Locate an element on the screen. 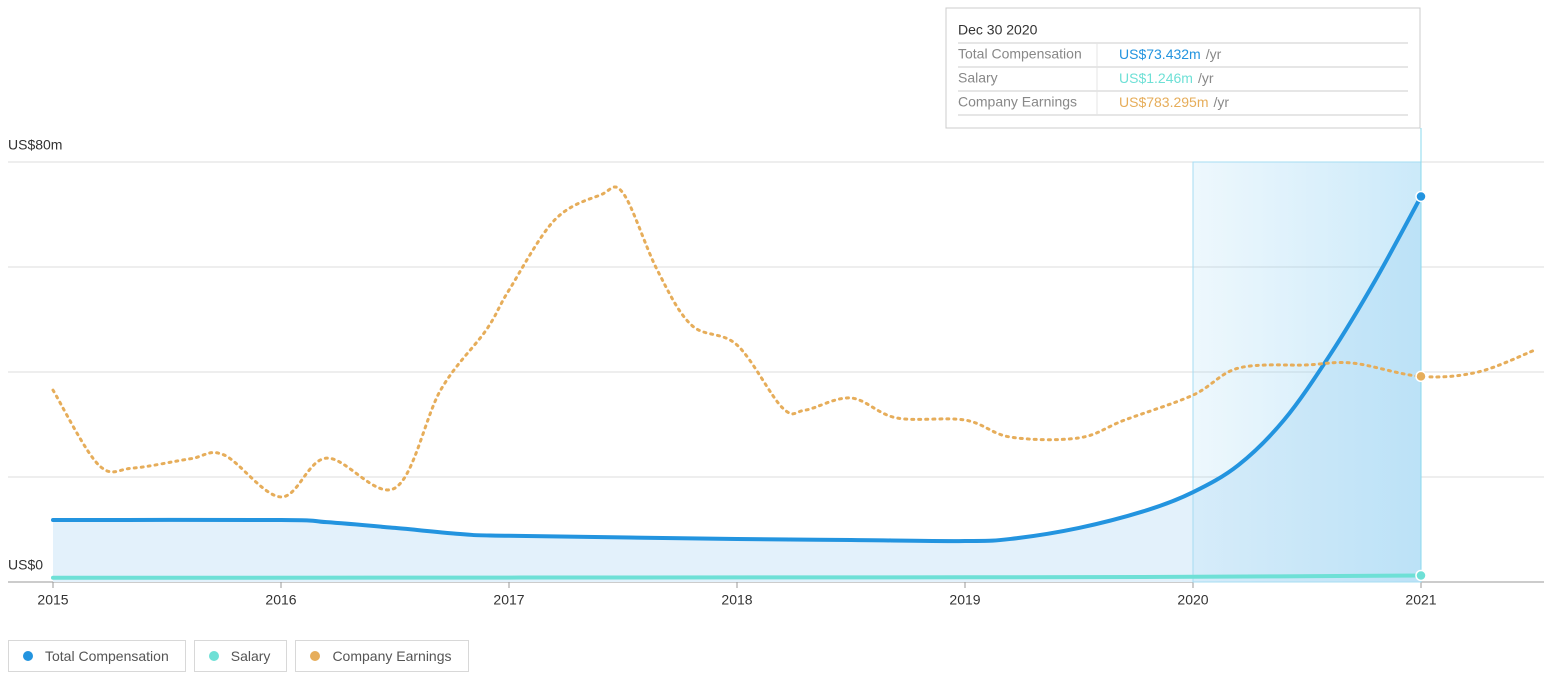 This screenshot has width=1544, height=674. tooltip-date: Dec 30 2020 is located at coordinates (998, 30).